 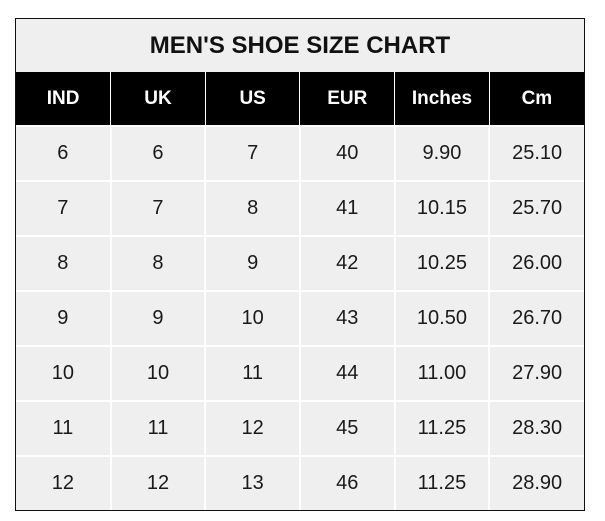 What do you see at coordinates (63, 99) in the screenshot?
I see `column-header-ind: IND` at bounding box center [63, 99].